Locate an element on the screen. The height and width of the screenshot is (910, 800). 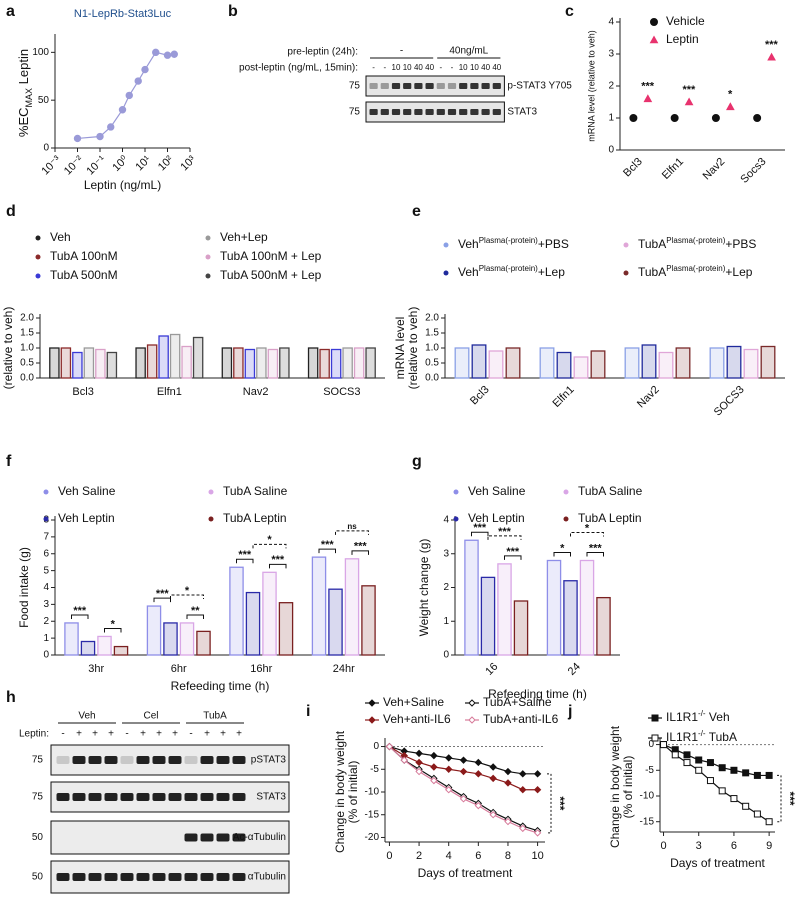
legend-label: Veh+Saline is located at coordinates (413, 702).